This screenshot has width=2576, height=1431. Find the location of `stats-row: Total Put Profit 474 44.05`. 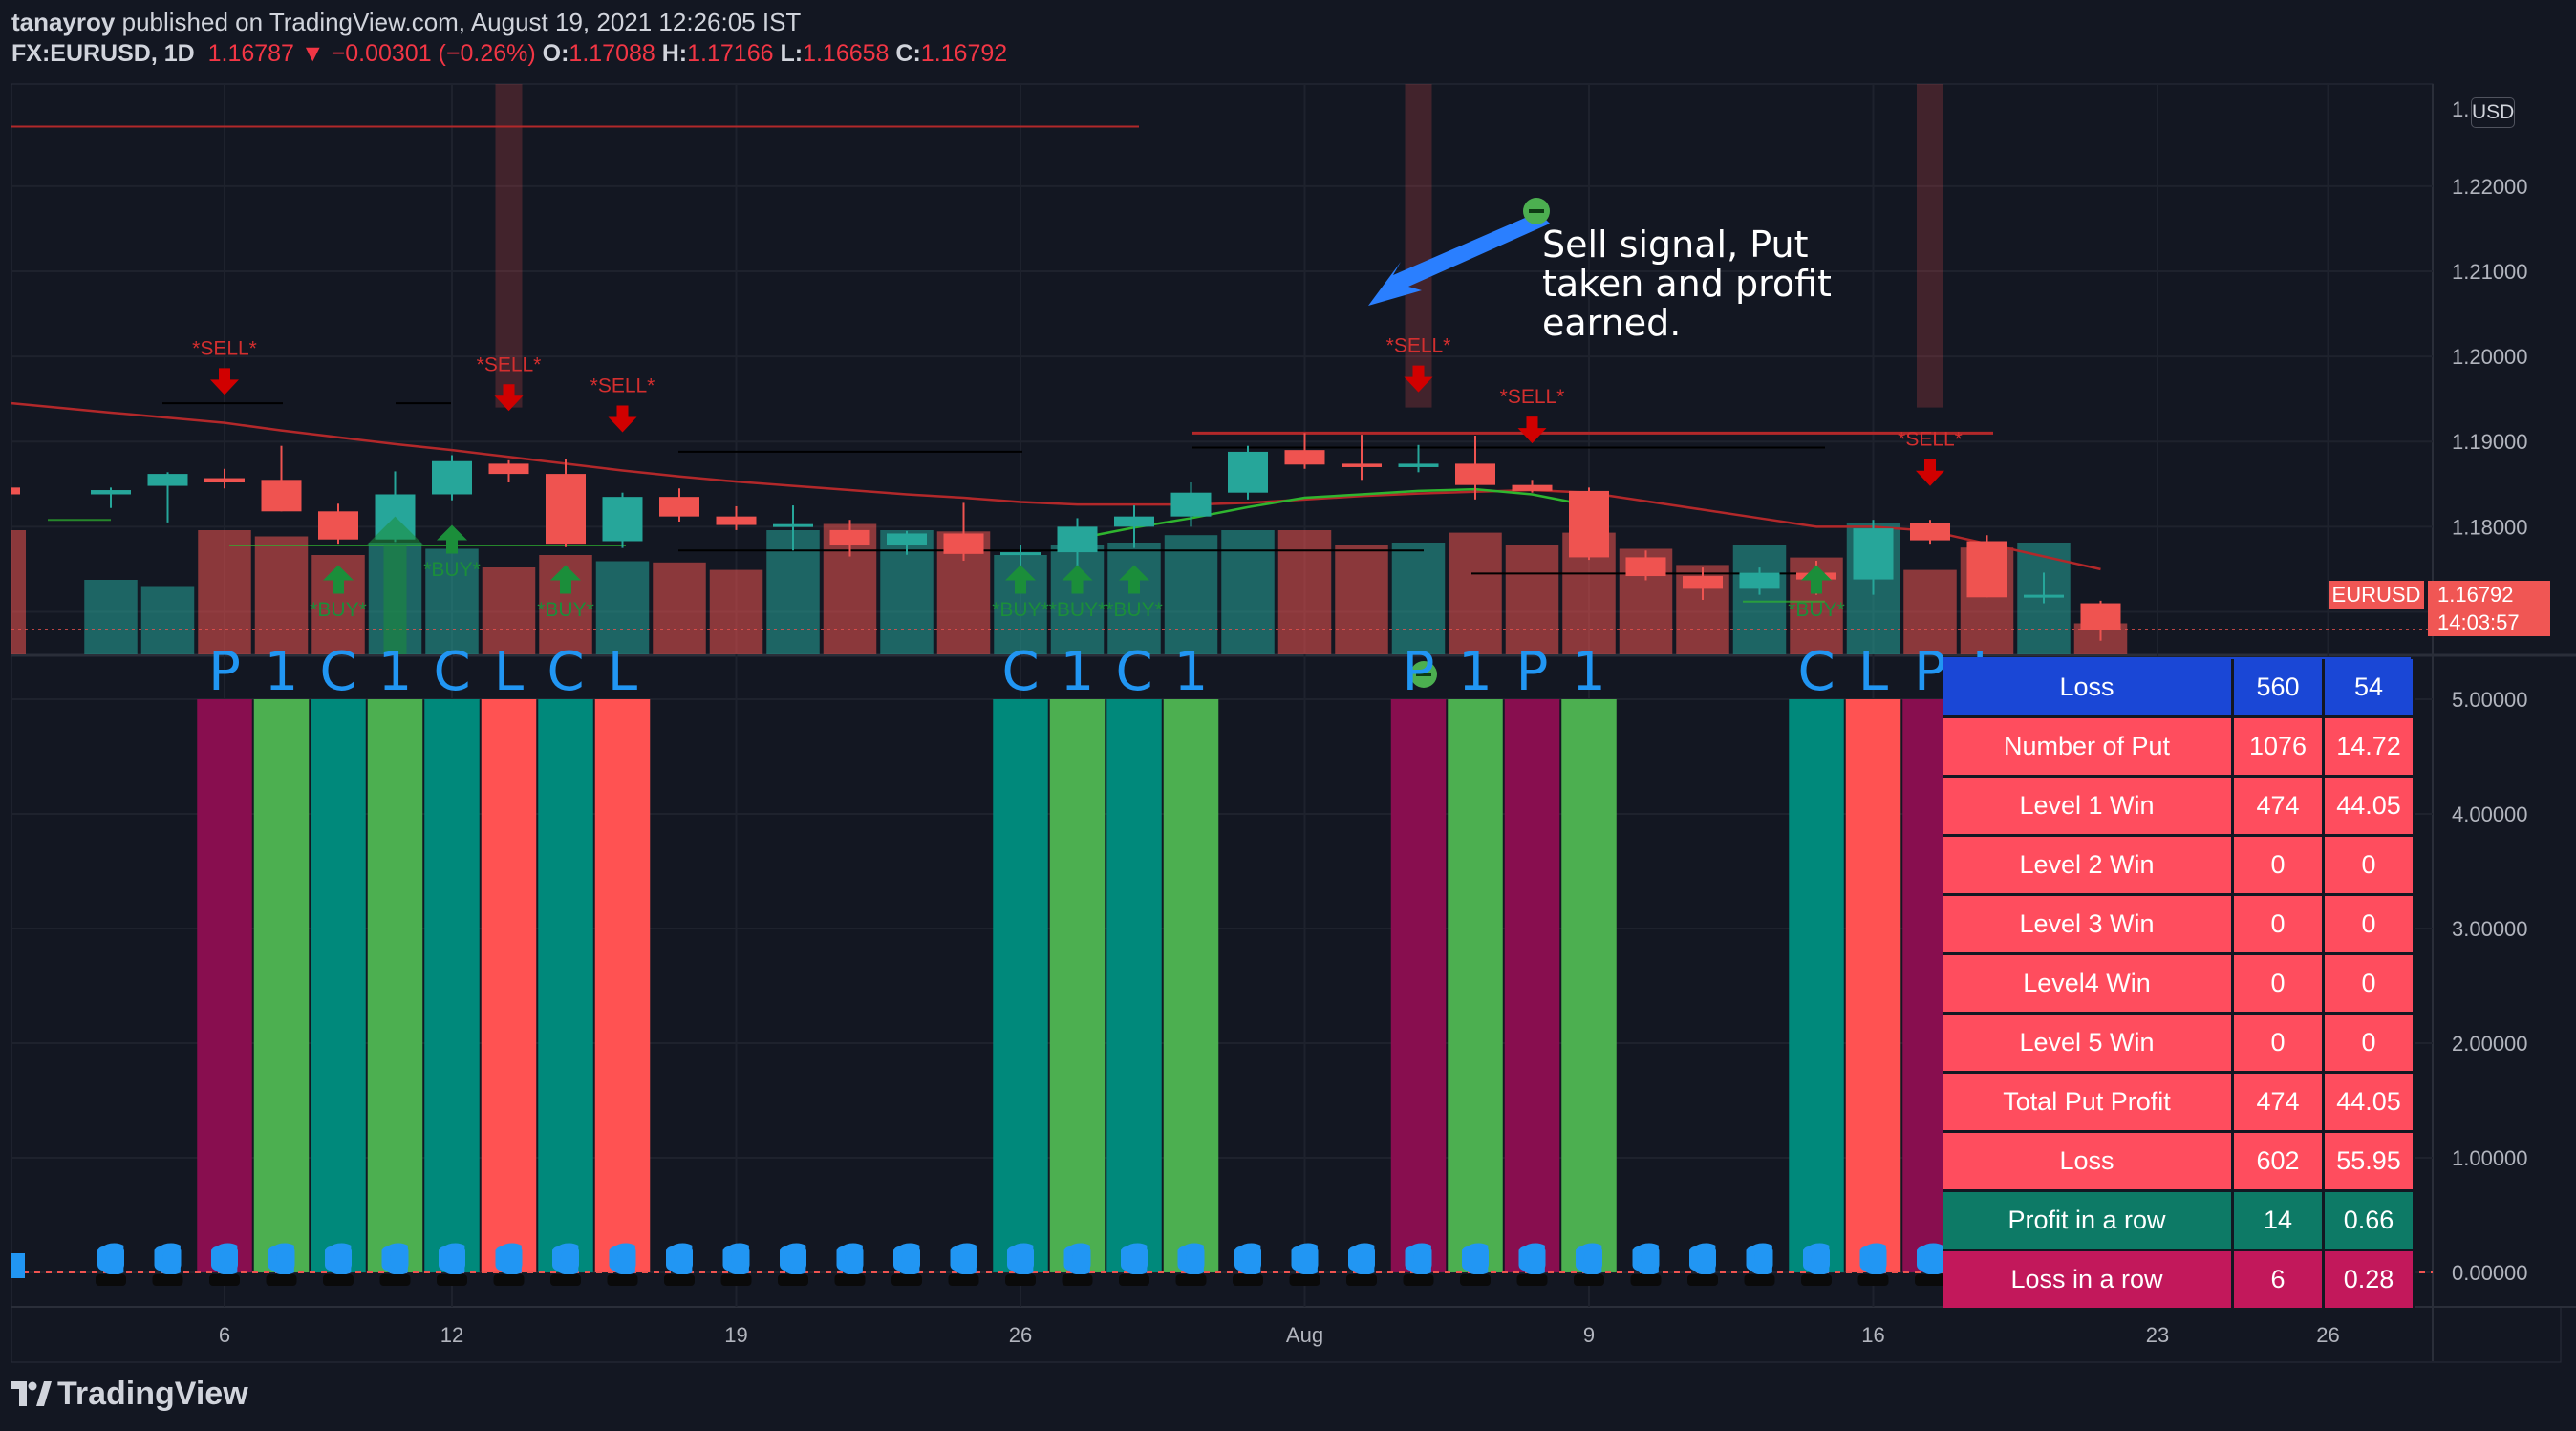

stats-row: Total Put Profit 474 44.05 is located at coordinates (2179, 1102).